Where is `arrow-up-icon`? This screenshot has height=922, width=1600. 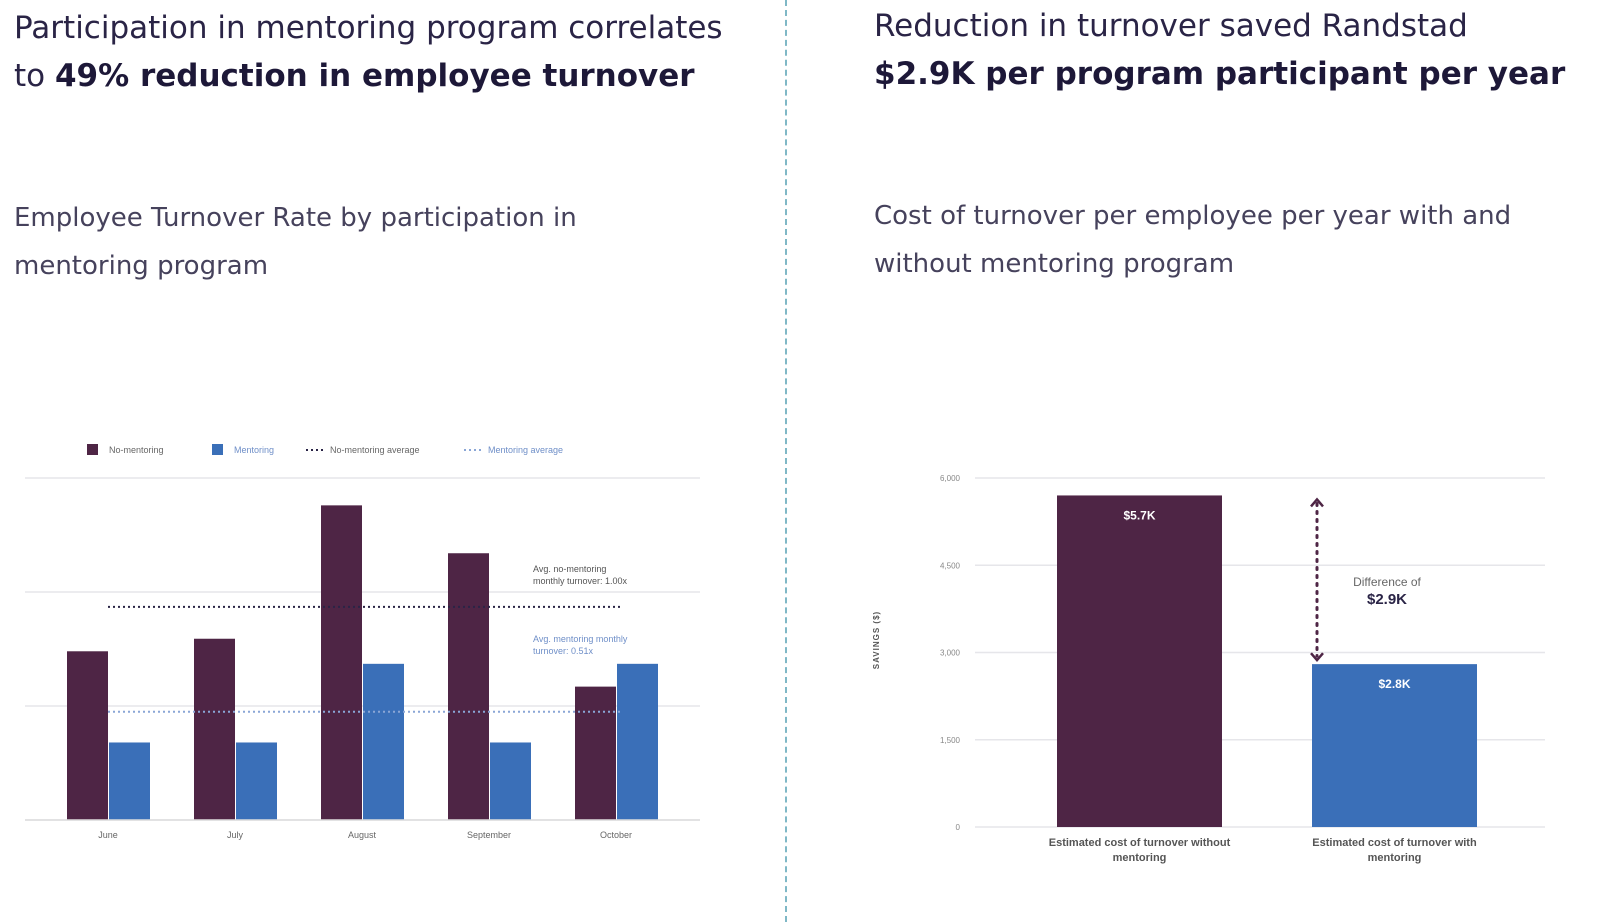
arrow-up-icon is located at coordinates (1317, 502).